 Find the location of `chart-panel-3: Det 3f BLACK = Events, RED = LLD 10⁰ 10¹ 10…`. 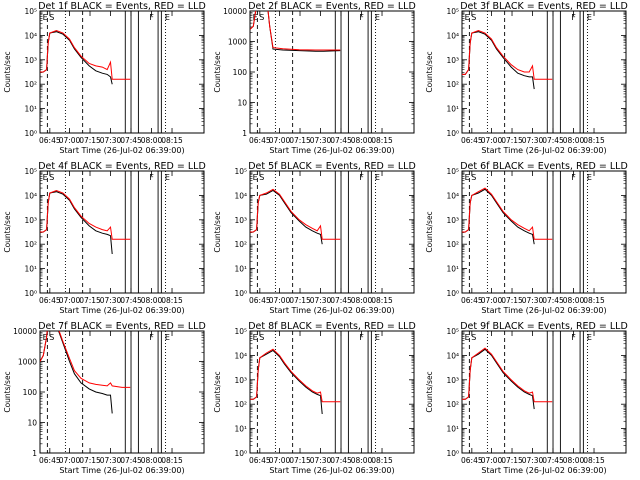

chart-panel-3: Det 3f BLACK = Events, RED = LLD 10⁰ 10¹ 10… is located at coordinates (526, 78).